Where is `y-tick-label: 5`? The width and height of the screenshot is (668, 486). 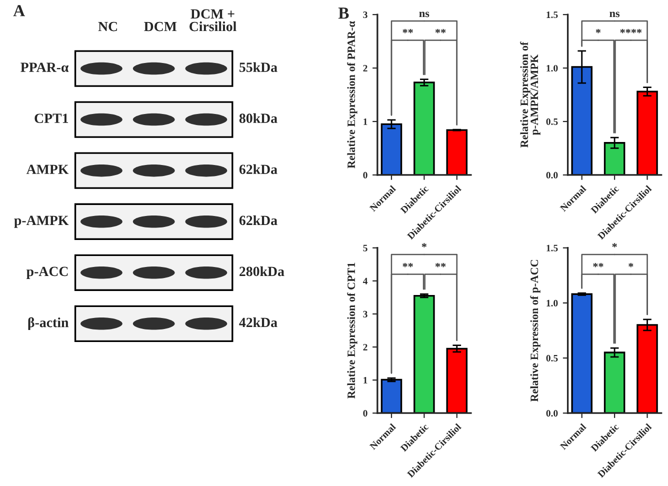 y-tick-label: 5 is located at coordinates (365, 248).